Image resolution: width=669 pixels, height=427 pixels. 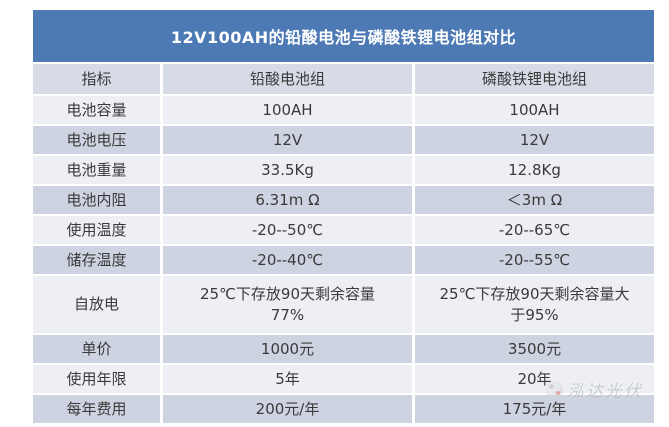 I want to click on lead-acid-value: 200元/年, so click(x=287, y=409).